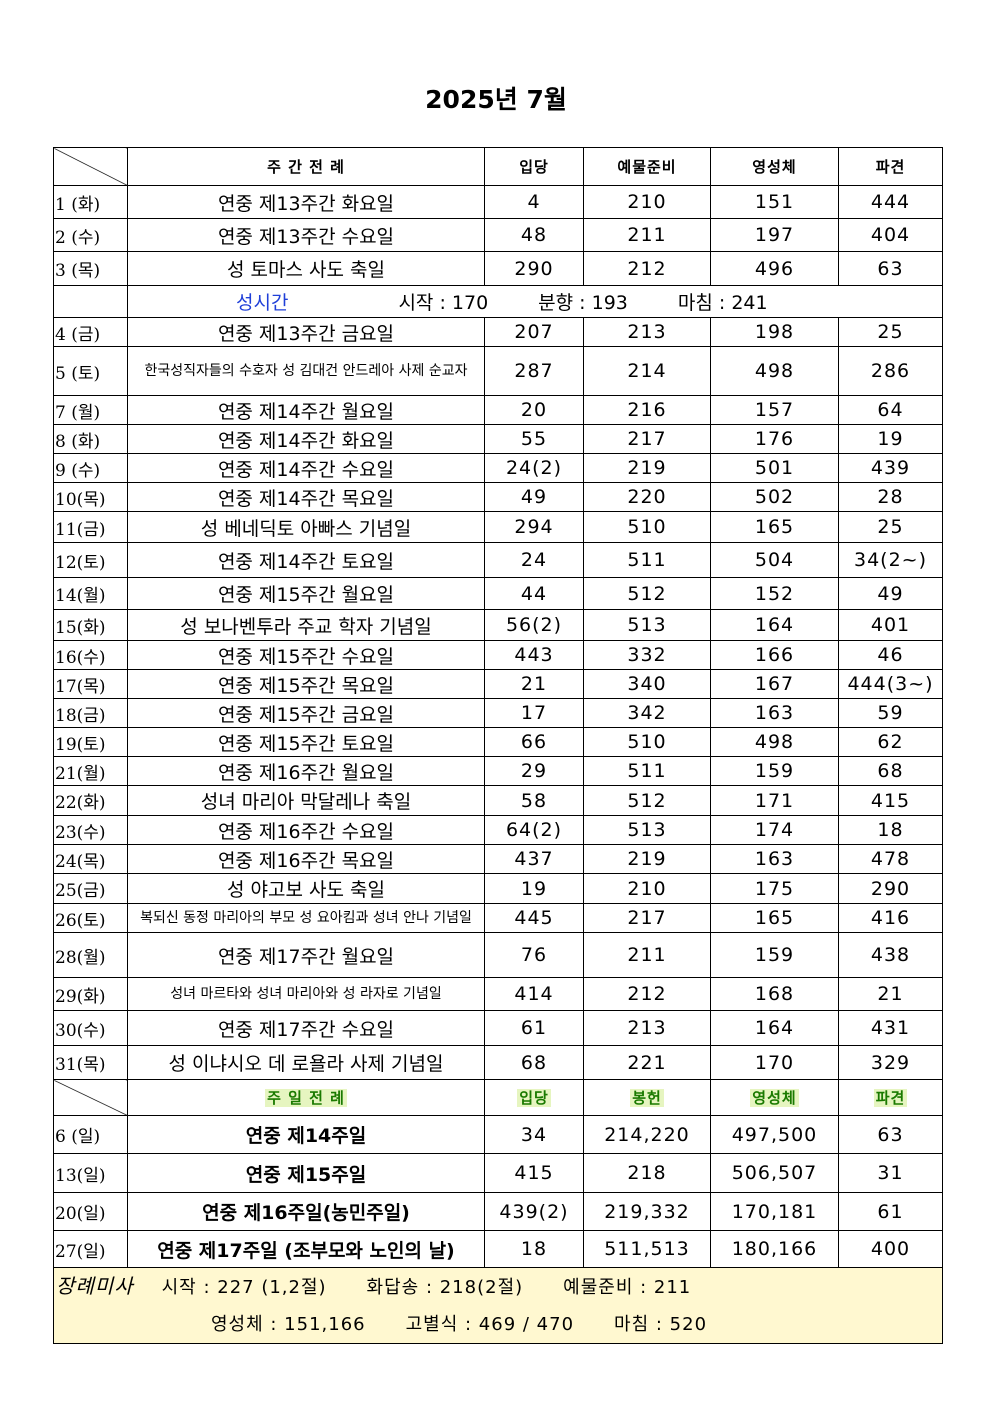 This screenshot has width=992, height=1403. What do you see at coordinates (498, 497) in the screenshot?
I see `table-row: 10(목) 연중 제14주간 목요일 49 220 502 28` at bounding box center [498, 497].